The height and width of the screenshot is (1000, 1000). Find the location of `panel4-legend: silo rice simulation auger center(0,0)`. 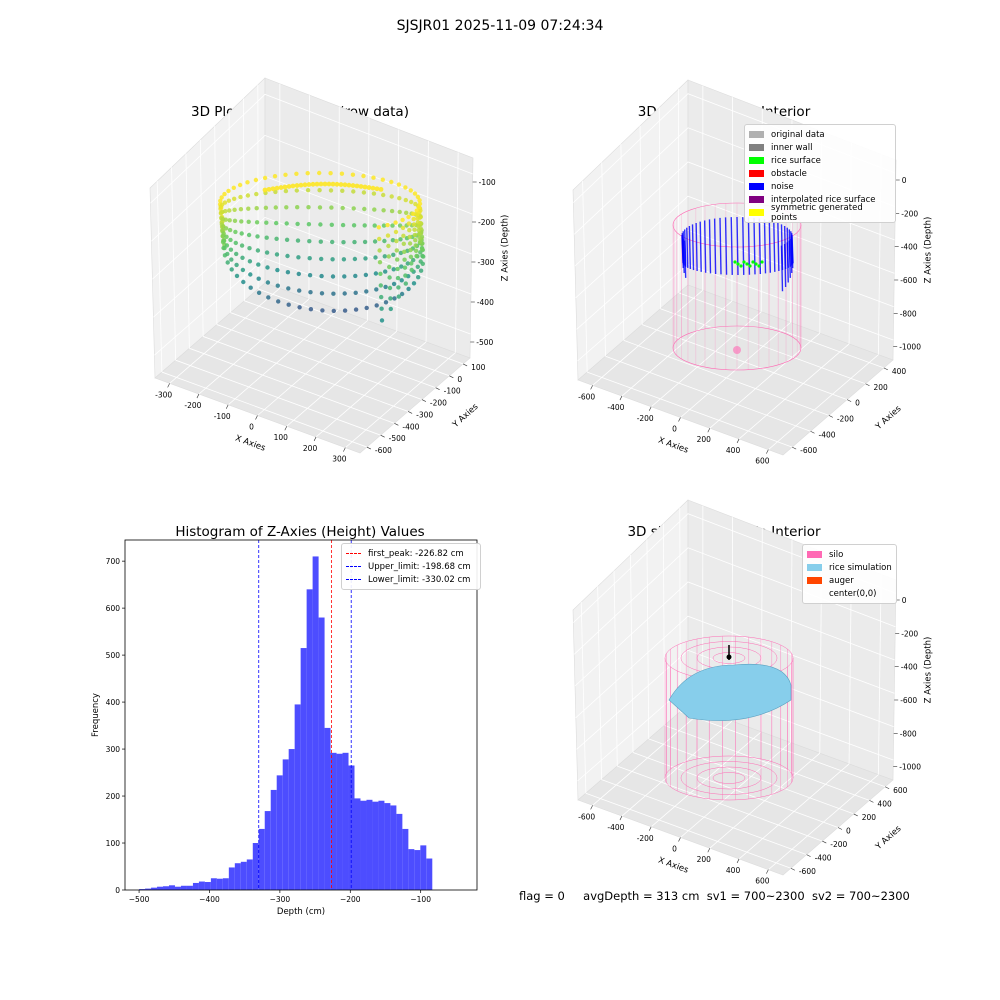

panel4-legend: silo rice simulation auger center(0,0) is located at coordinates (849, 574).